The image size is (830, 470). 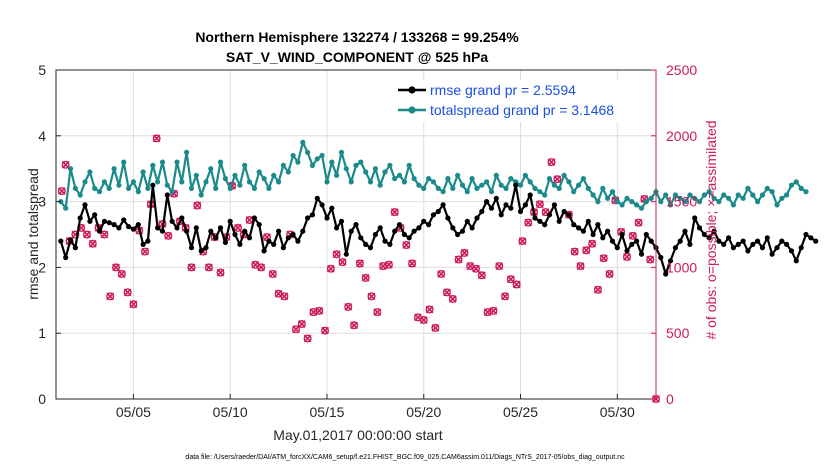 I want to click on chart-subtitle: SAT_V_WIND_COMPONENT @ 525 hPa, so click(x=357, y=57).